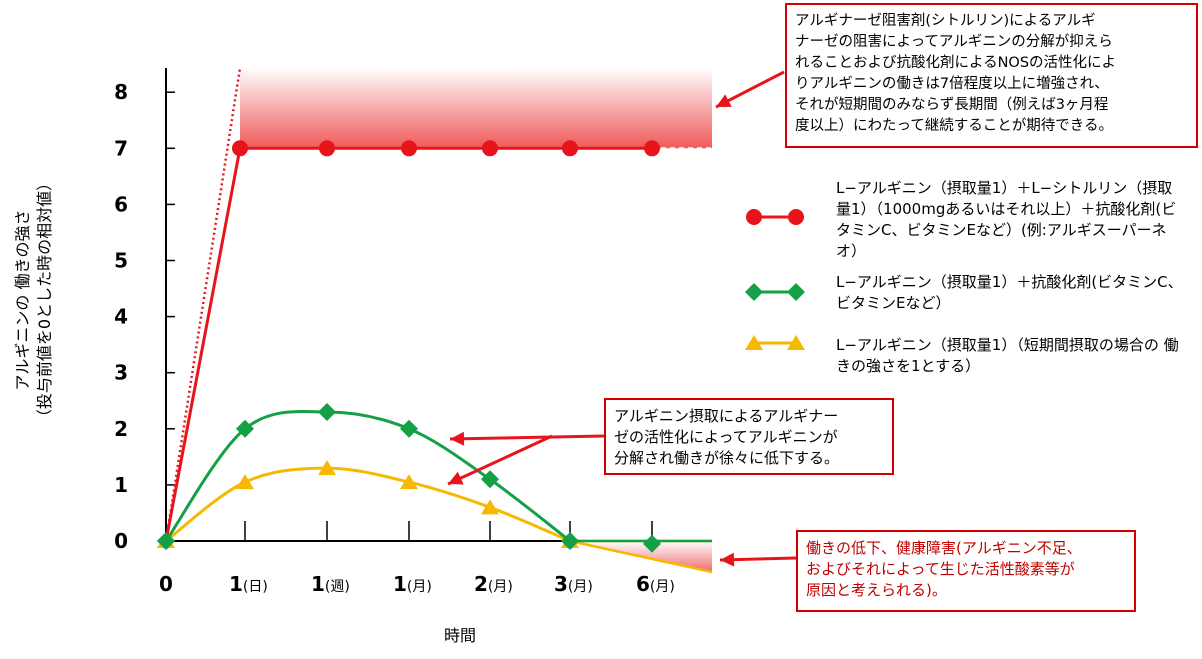 The height and width of the screenshot is (659, 1202). I want to click on x-tick-label: 3(月), so click(573, 584).